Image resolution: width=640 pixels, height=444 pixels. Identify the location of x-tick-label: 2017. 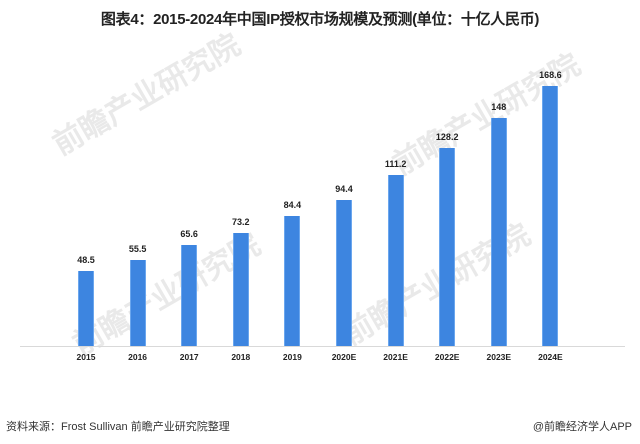
(189, 357).